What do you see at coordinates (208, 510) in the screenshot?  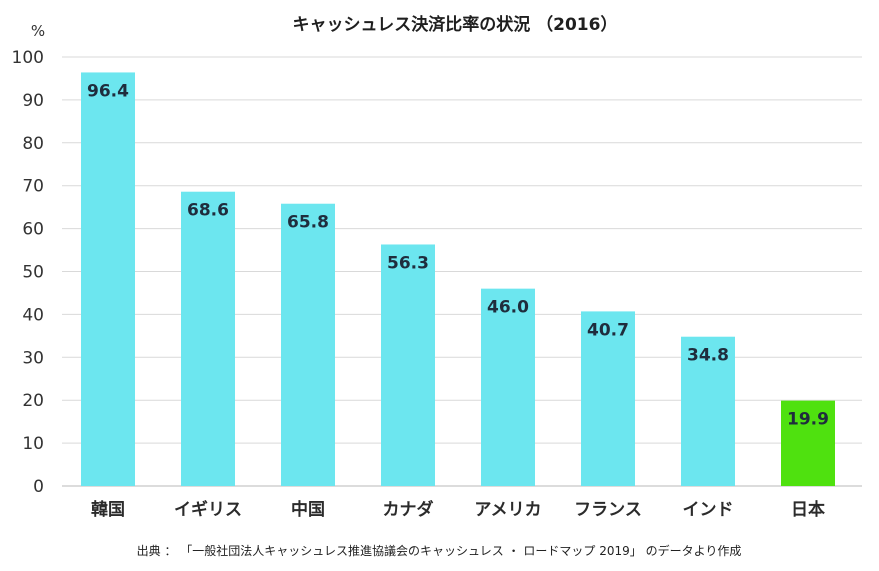 I see `x-category-label: イギリス` at bounding box center [208, 510].